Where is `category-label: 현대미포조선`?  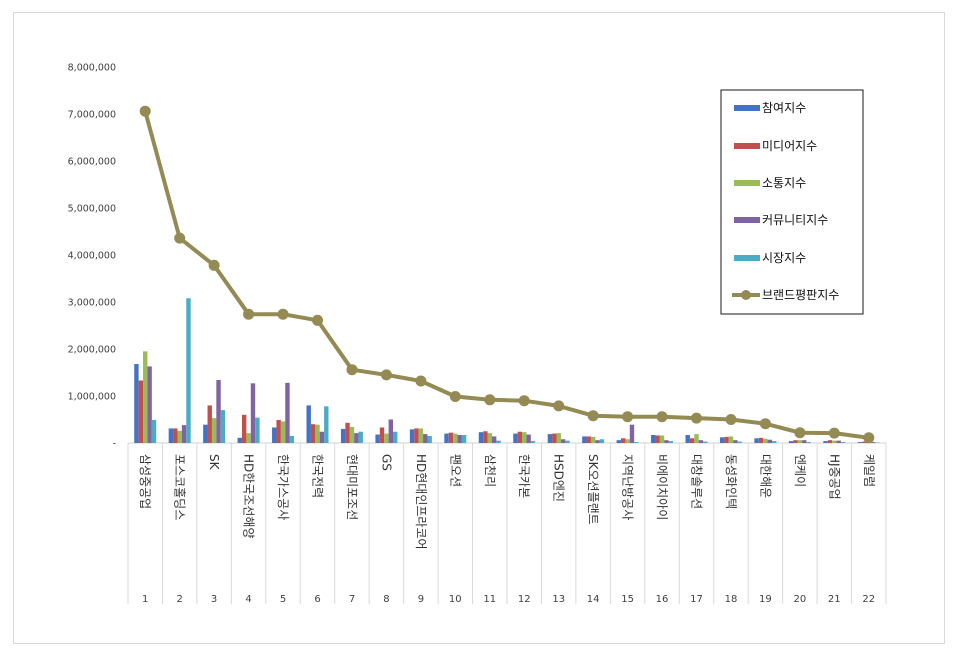
category-label: 현대미포조선 is located at coordinates (352, 487).